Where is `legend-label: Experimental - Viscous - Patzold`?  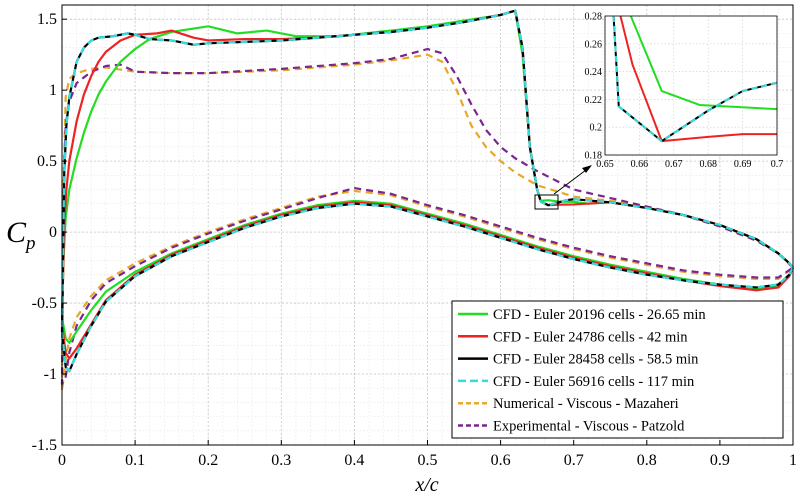 legend-label: Experimental - Viscous - Patzold is located at coordinates (589, 427).